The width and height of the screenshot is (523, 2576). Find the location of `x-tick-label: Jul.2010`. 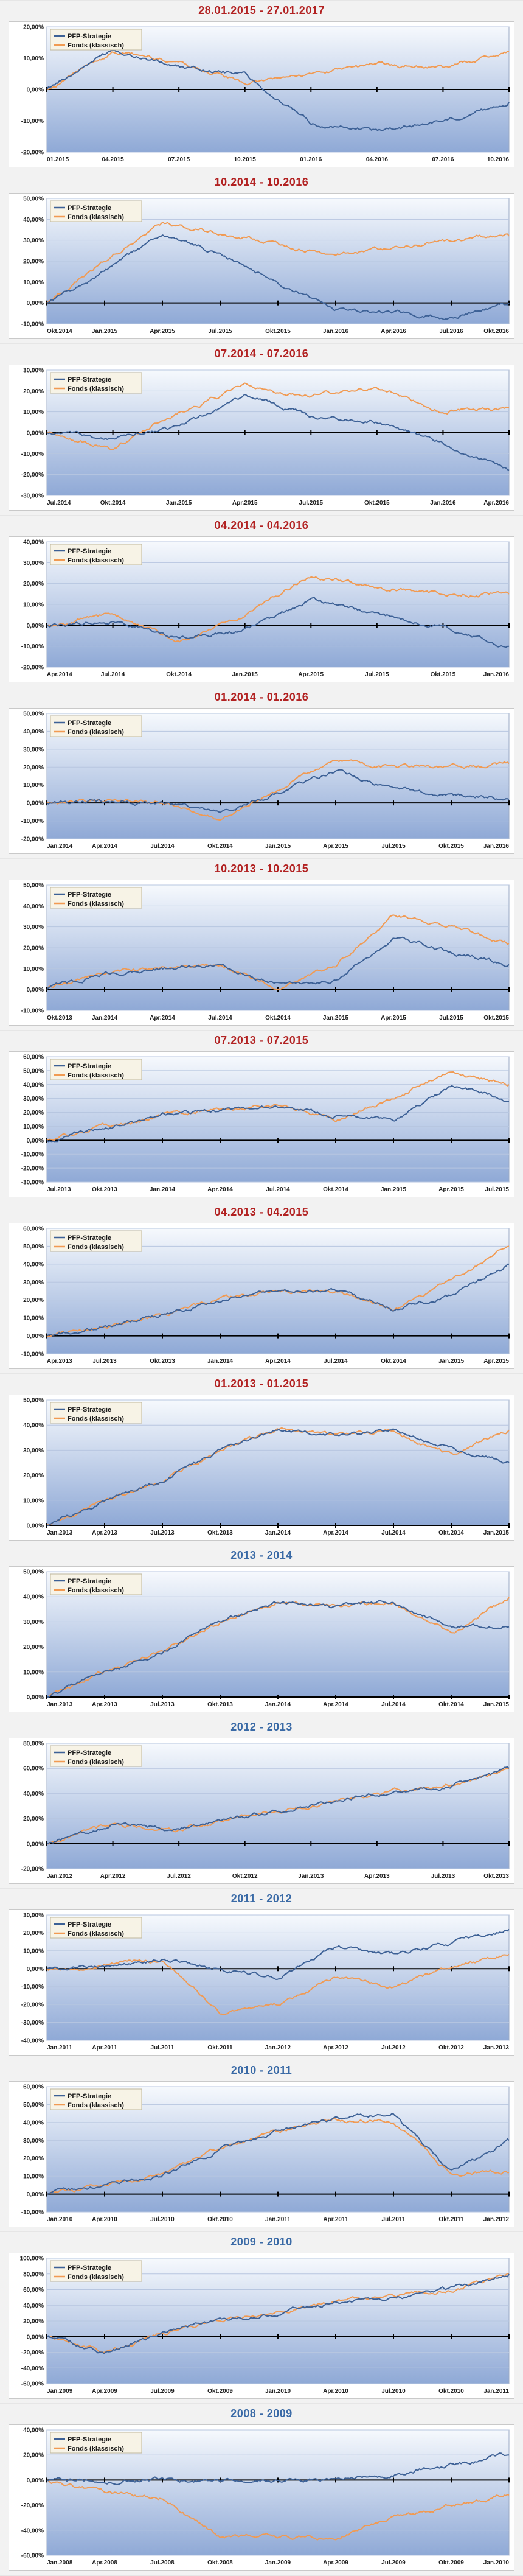

x-tick-label: Jul.2010 is located at coordinates (394, 2391).